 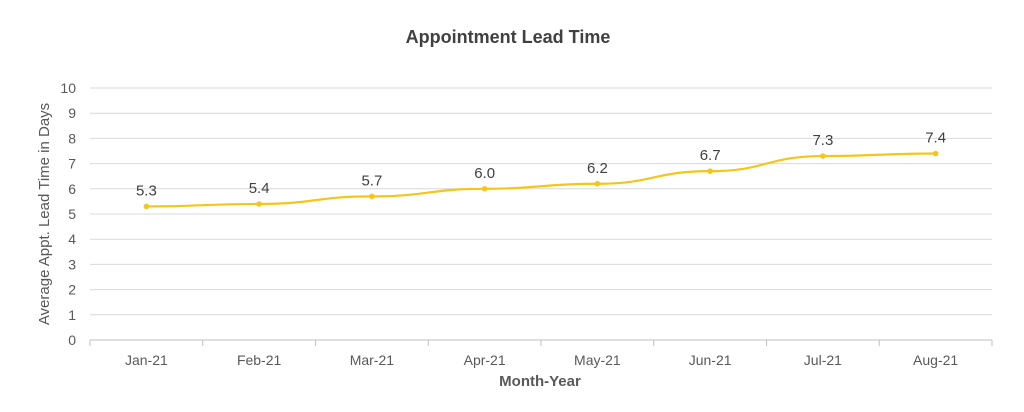 I want to click on data-label: 5.7, so click(x=371, y=180).